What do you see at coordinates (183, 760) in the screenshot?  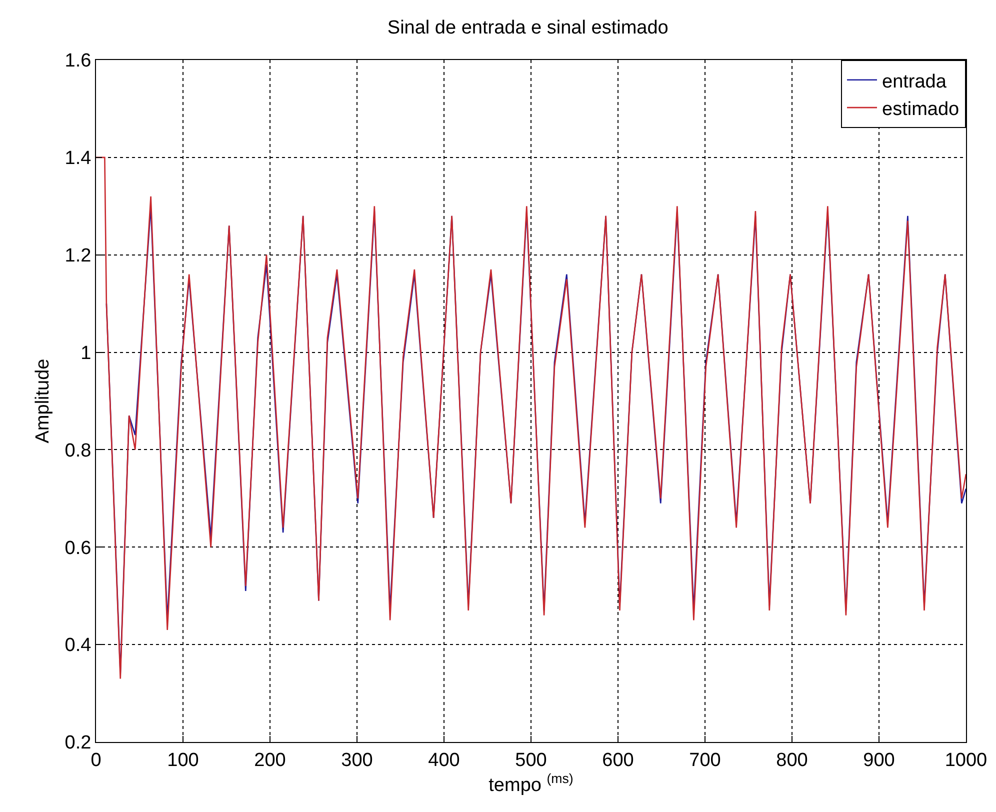 I see `x-tick-label: 100` at bounding box center [183, 760].